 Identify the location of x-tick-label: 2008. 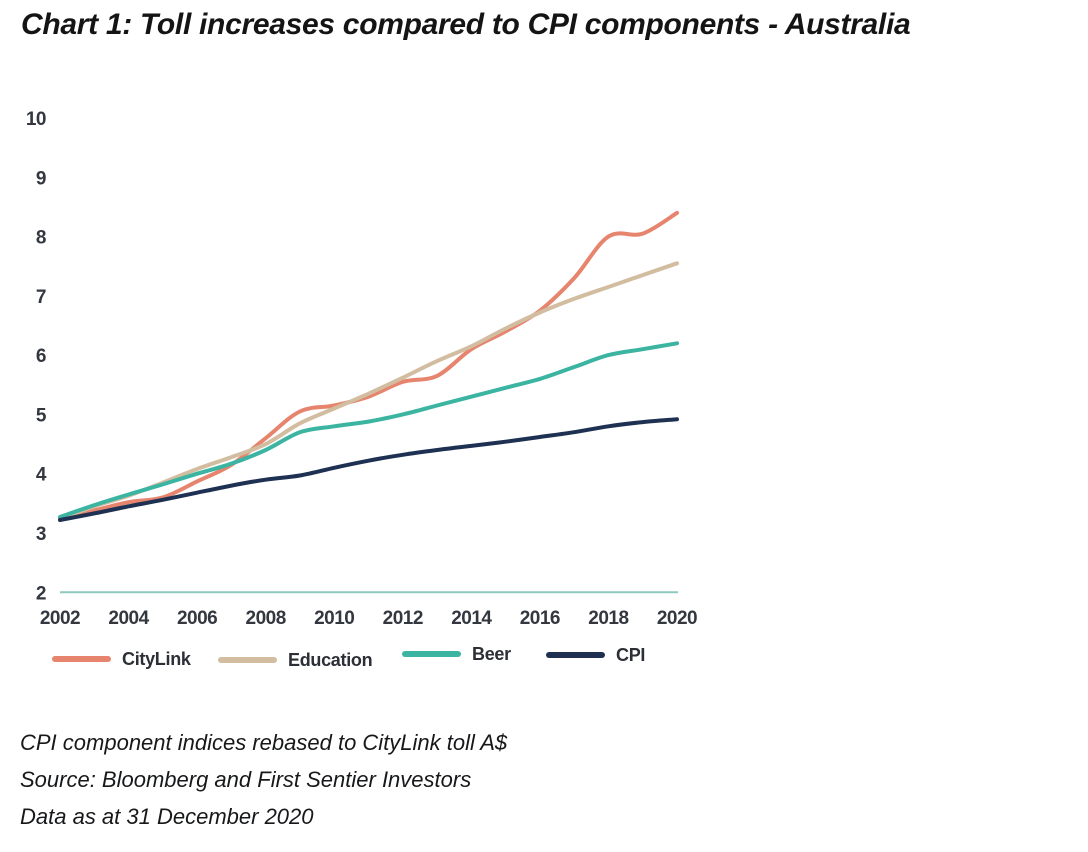
(266, 618).